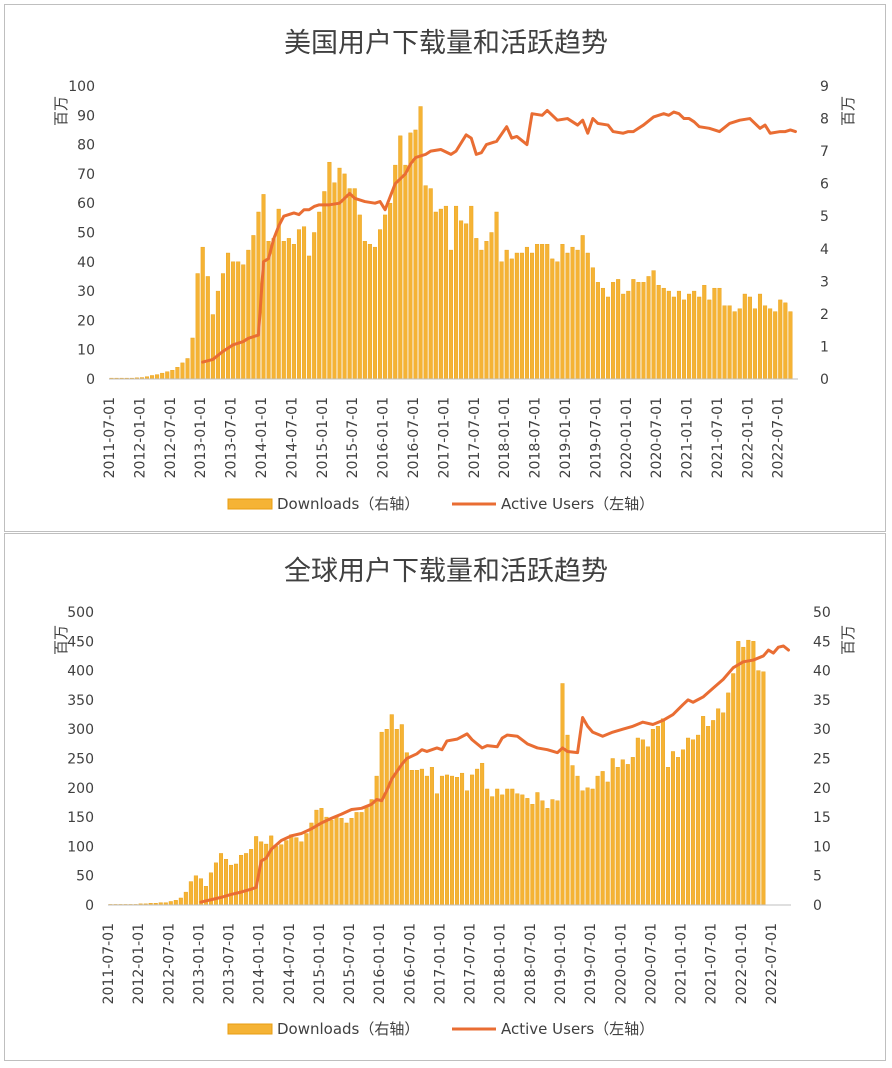  What do you see at coordinates (250, 504) in the screenshot?
I see `legend-swatch-downloads` at bounding box center [250, 504].